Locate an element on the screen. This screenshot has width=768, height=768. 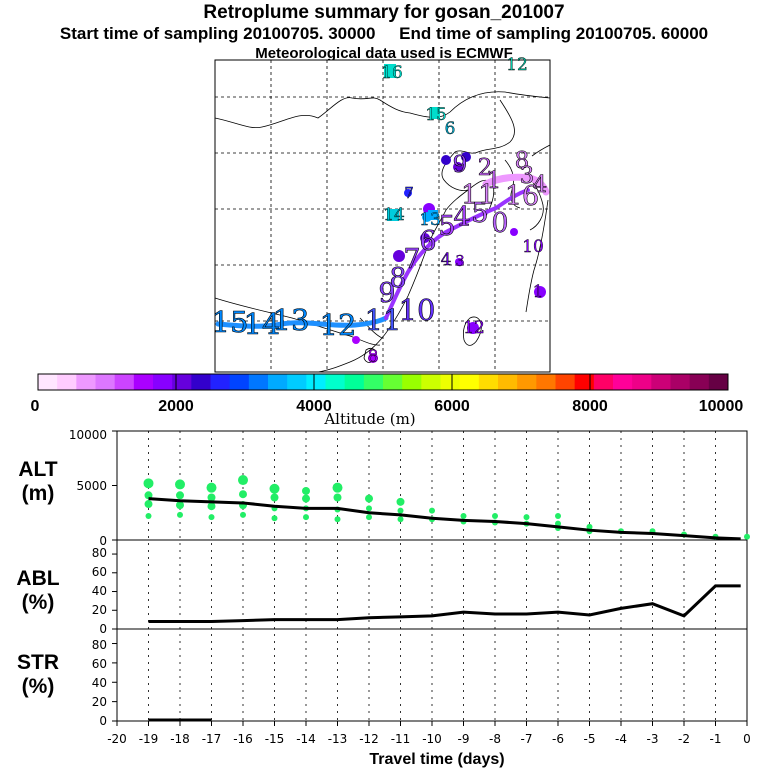
str-y-axis: 80 60 40 20 0 is located at coordinates (99, 683).